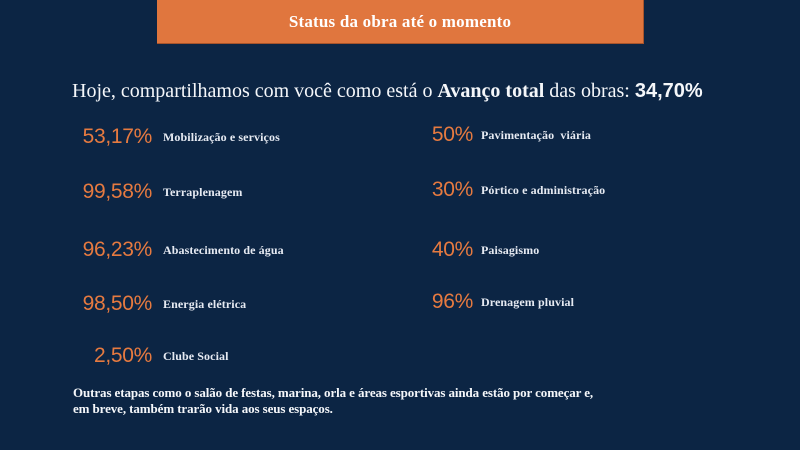  Describe the element at coordinates (196, 355) in the screenshot. I see `stat-label: Clube Social` at that location.